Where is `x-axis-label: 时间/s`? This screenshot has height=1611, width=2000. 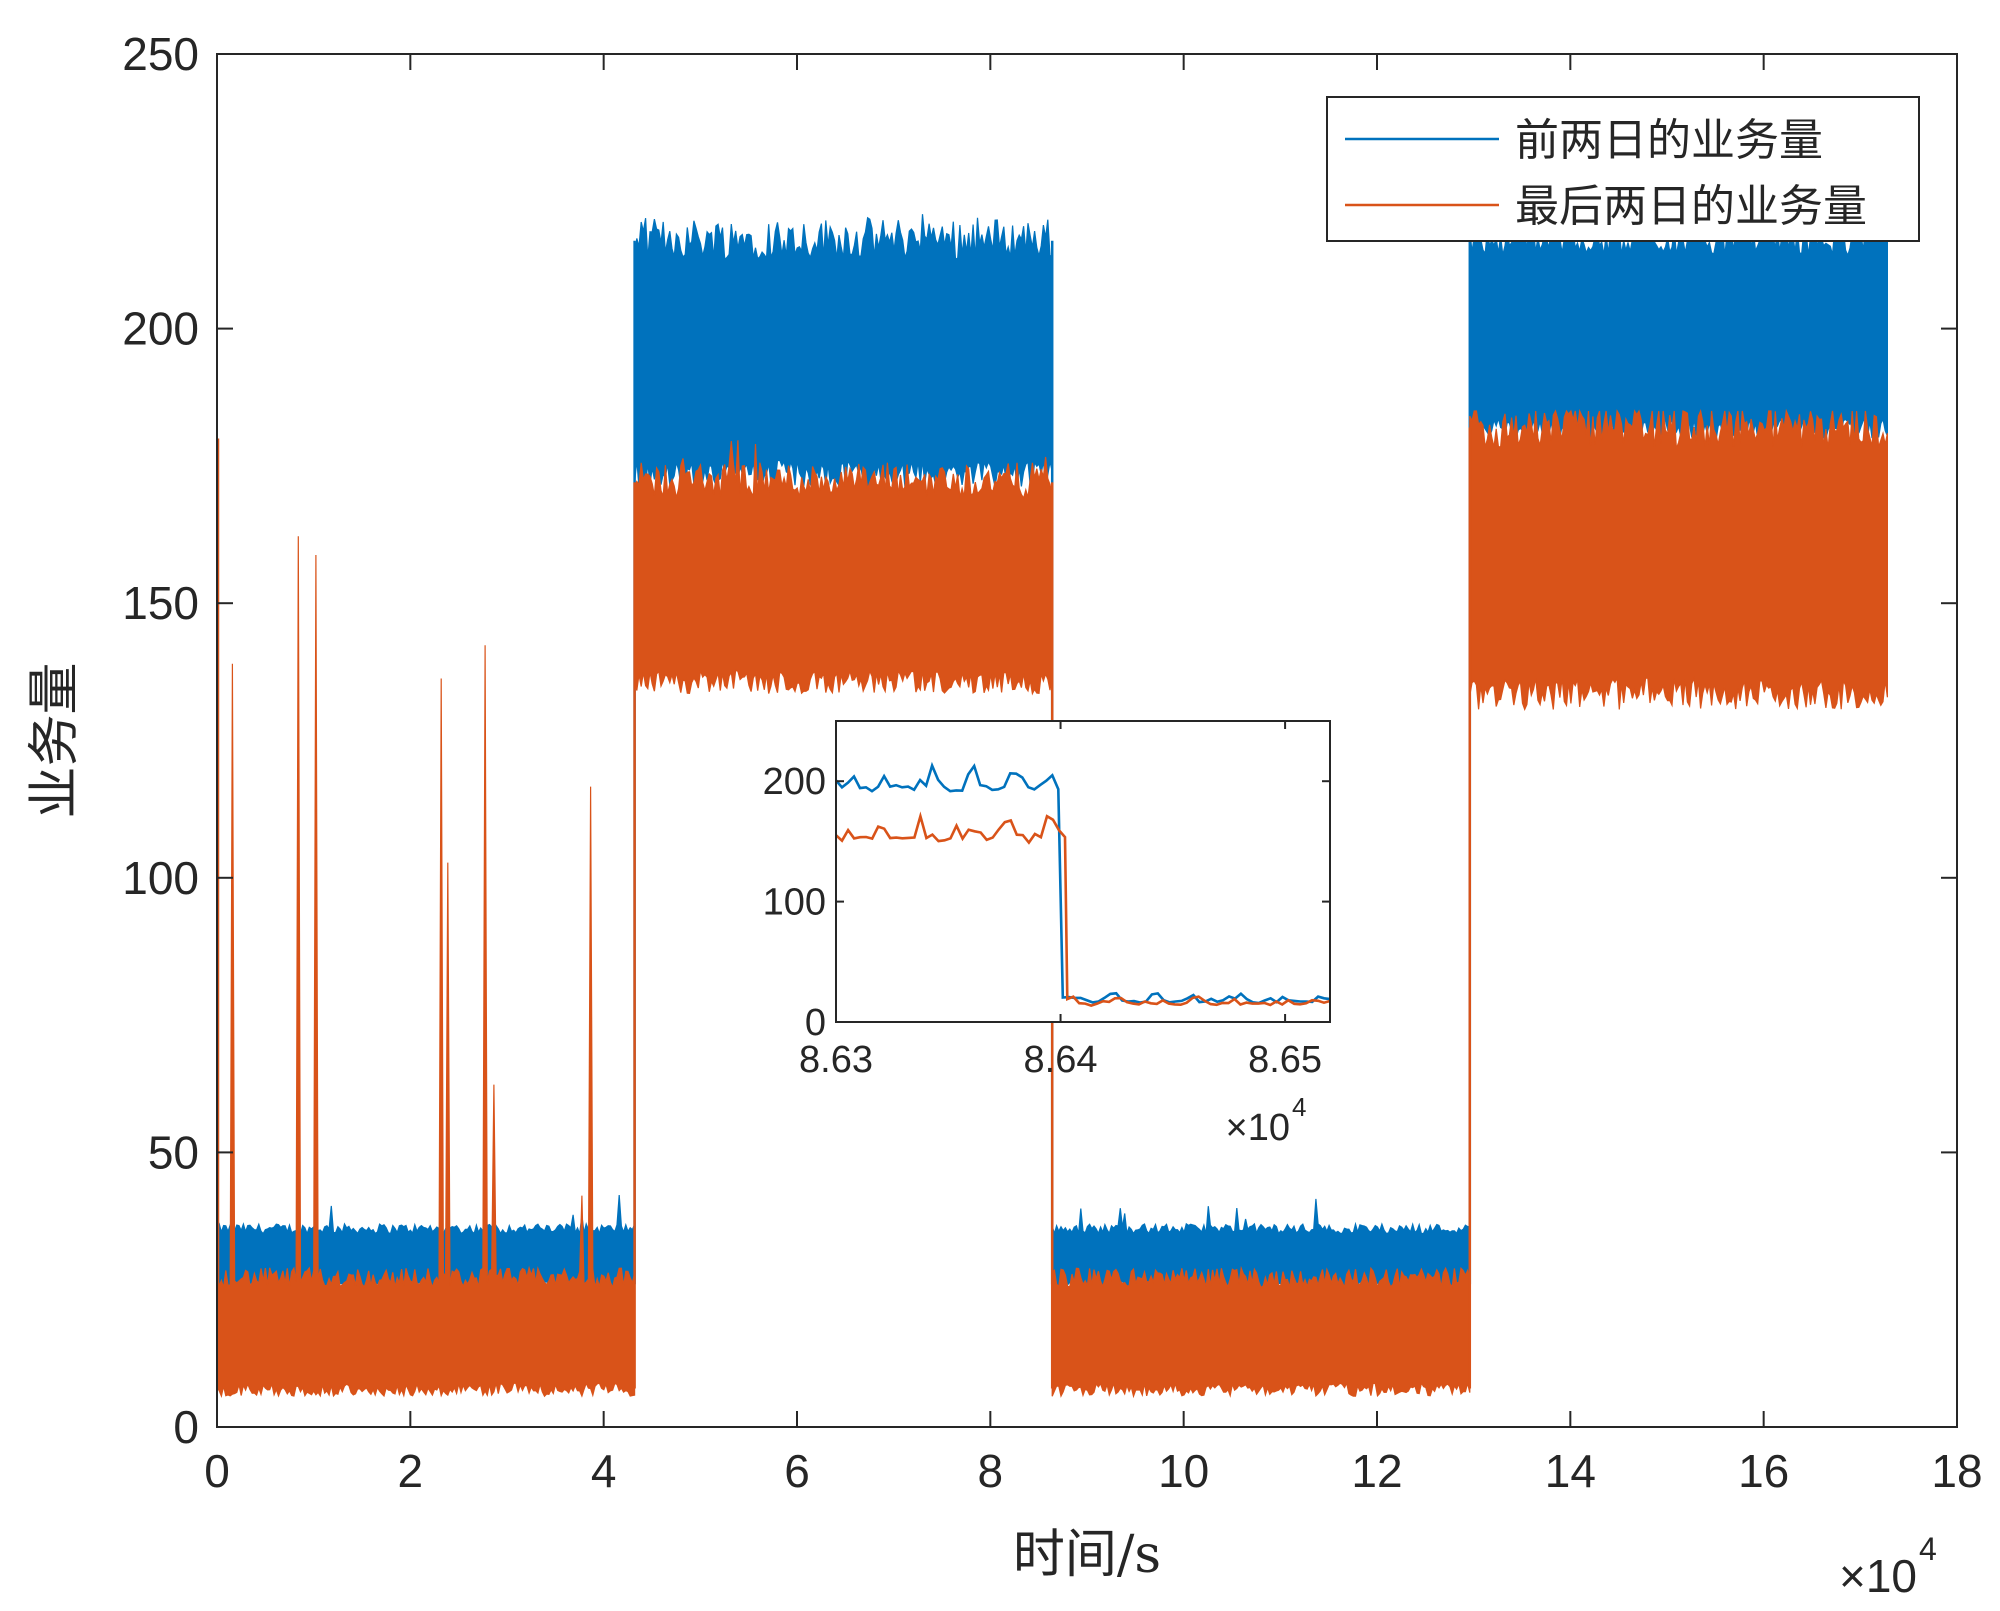 x-axis-label: 时间/s is located at coordinates (1087, 1555).